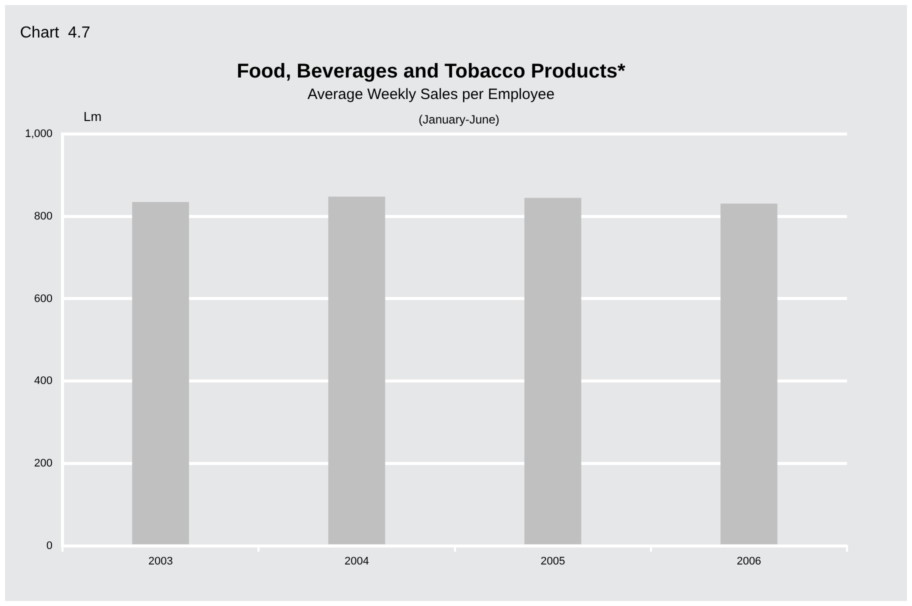 The height and width of the screenshot is (606, 912). Describe the element at coordinates (356, 561) in the screenshot. I see `x-tick-label: 2004` at that location.